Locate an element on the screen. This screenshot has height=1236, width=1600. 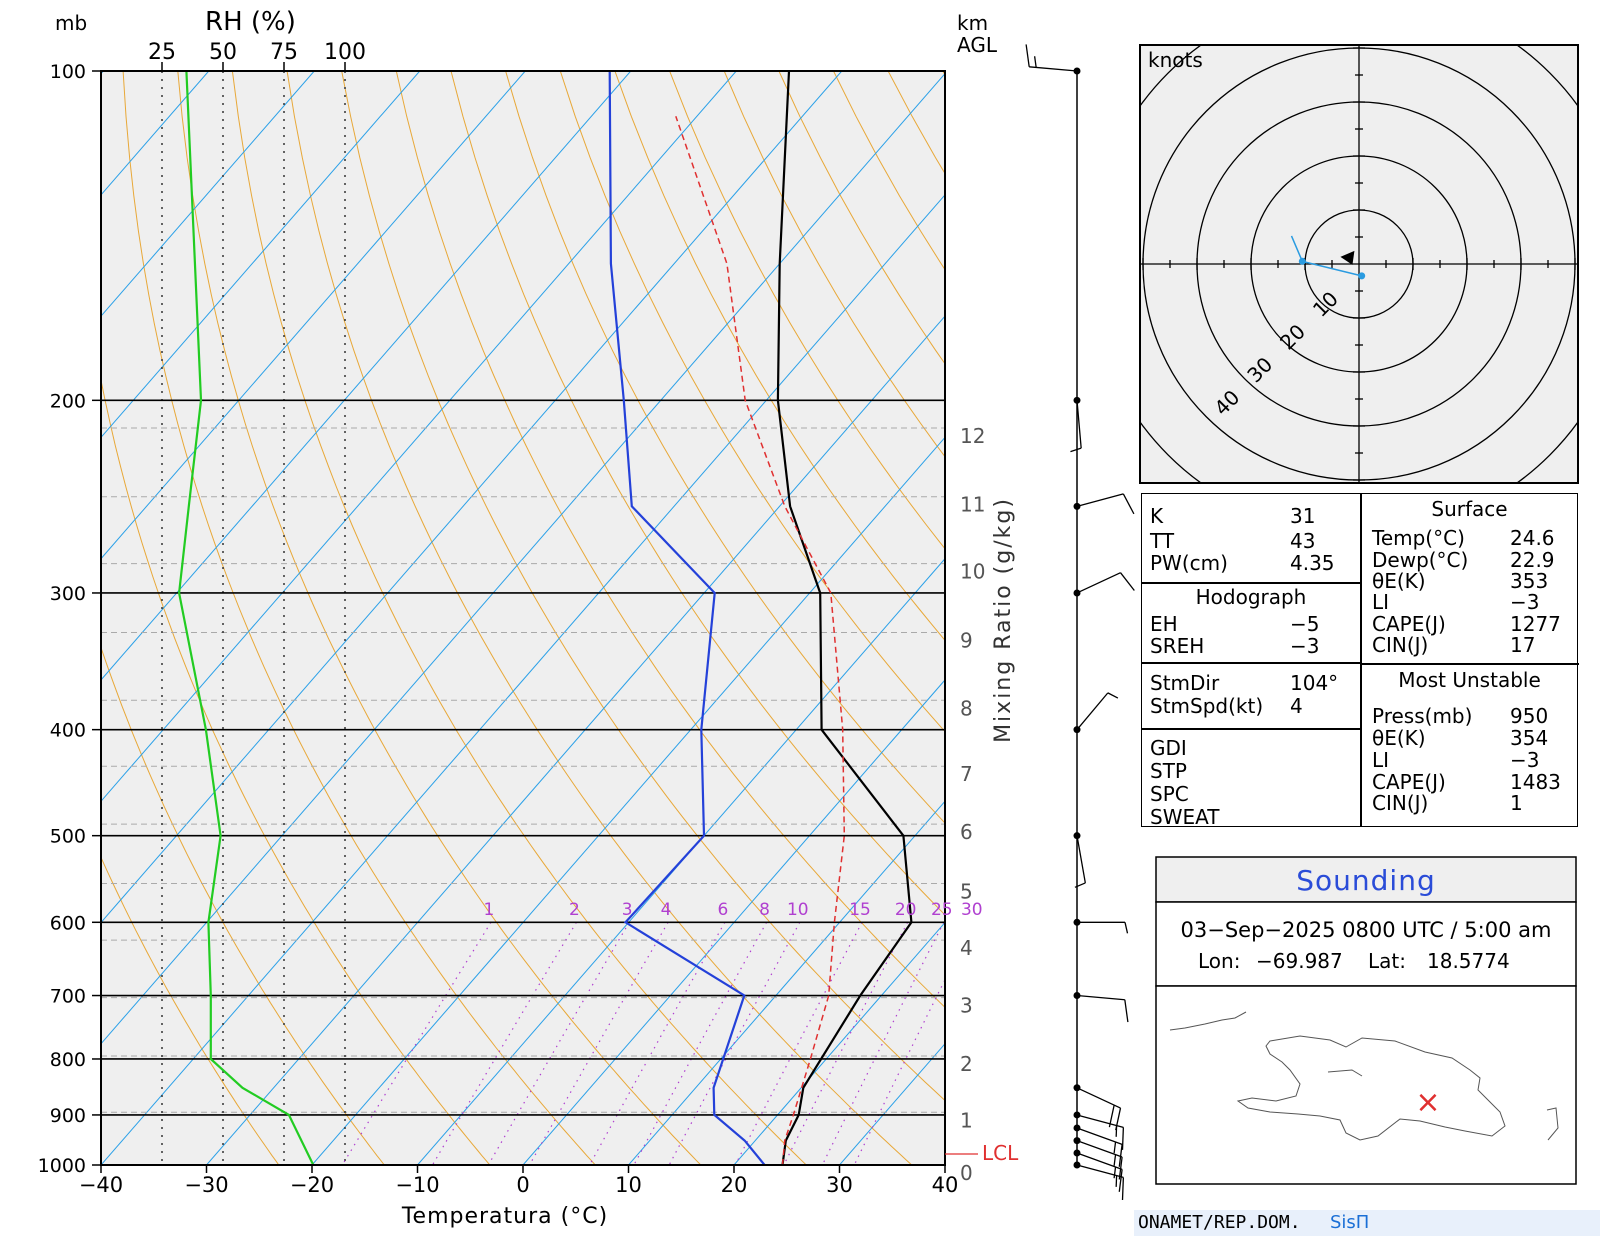
hispaniola-coast is located at coordinates (1371, 1088).